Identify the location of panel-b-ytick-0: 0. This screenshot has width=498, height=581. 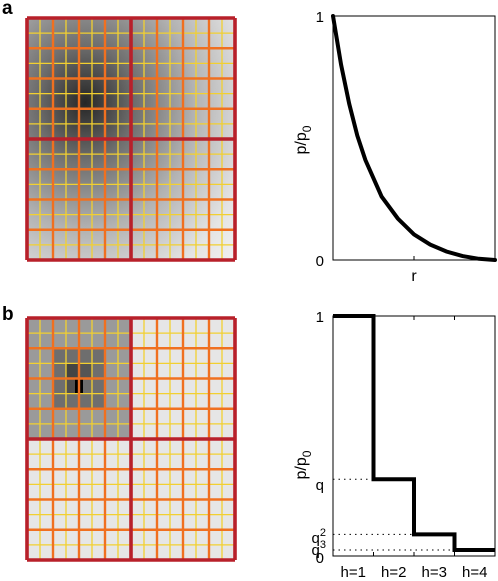
(320, 558).